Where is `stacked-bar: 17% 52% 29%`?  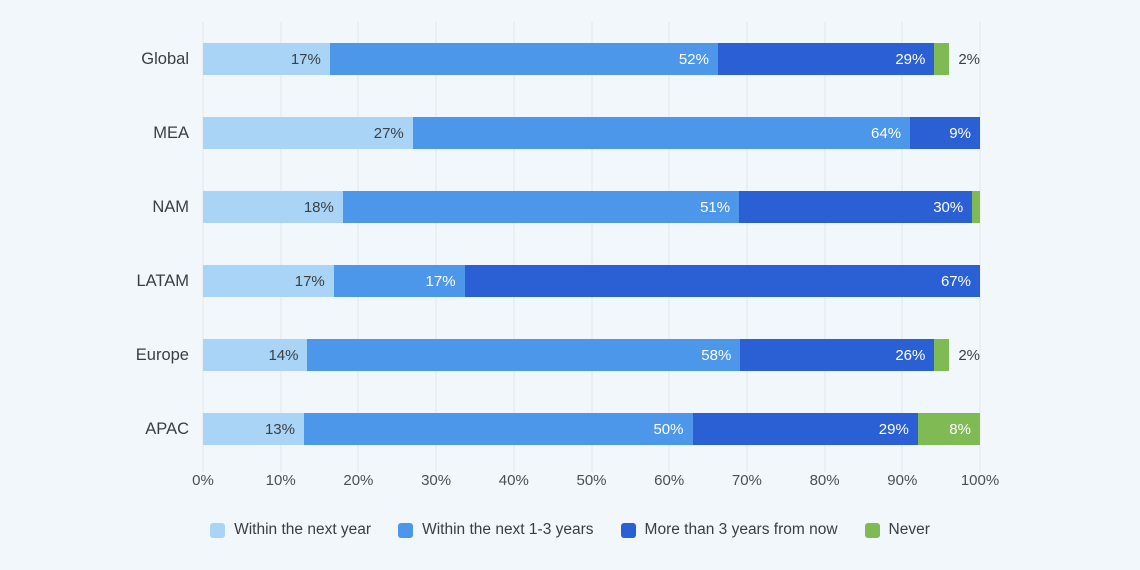 stacked-bar: 17% 52% 29% is located at coordinates (576, 59).